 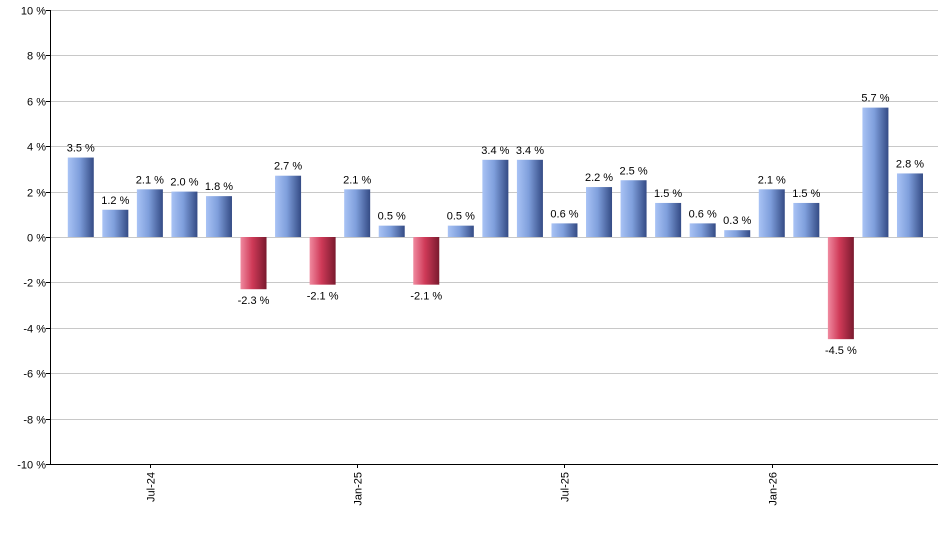 What do you see at coordinates (34, 375) in the screenshot?
I see `y-tick-label: -6 %` at bounding box center [34, 375].